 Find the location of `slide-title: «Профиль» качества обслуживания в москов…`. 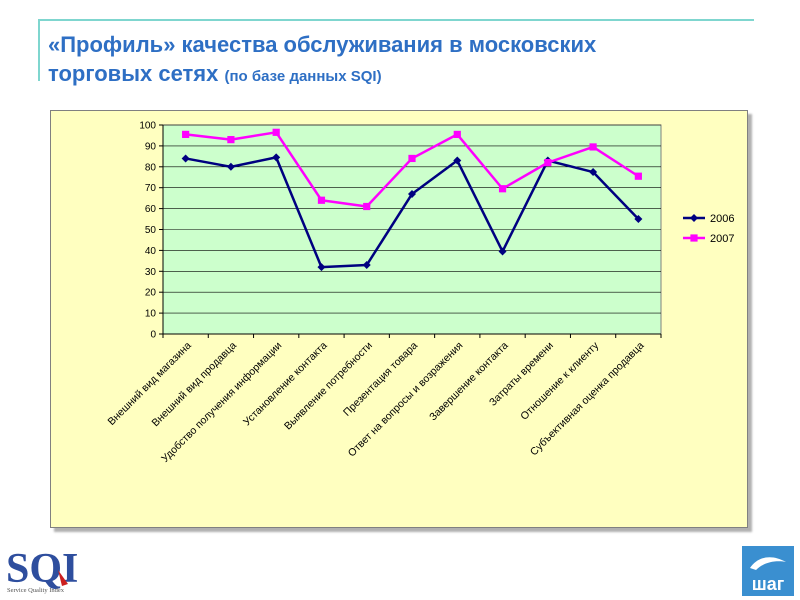

slide-title: «Профиль» качества обслуживания в москов… is located at coordinates (408, 60).